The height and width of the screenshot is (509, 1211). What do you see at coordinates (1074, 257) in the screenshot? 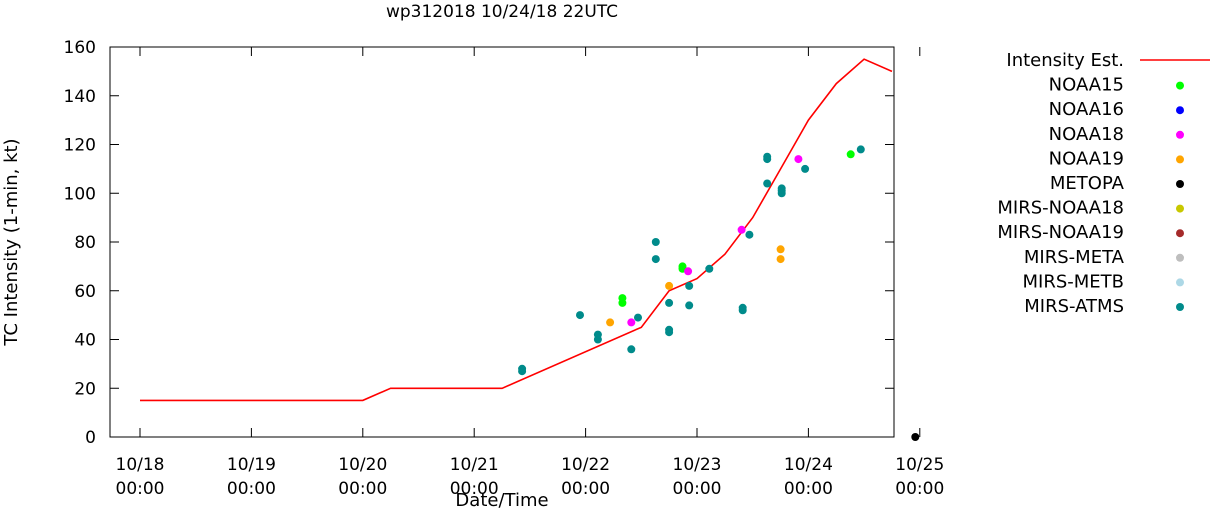
I see `legend-label-mirs-meta: MIRS-META` at bounding box center [1074, 257].